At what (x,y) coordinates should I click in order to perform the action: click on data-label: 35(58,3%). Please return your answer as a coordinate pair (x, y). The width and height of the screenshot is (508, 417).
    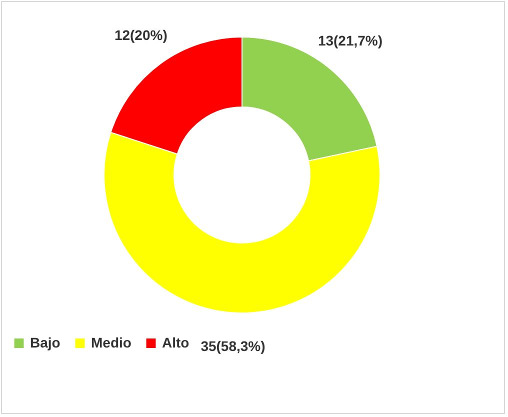
    Looking at the image, I should click on (233, 346).